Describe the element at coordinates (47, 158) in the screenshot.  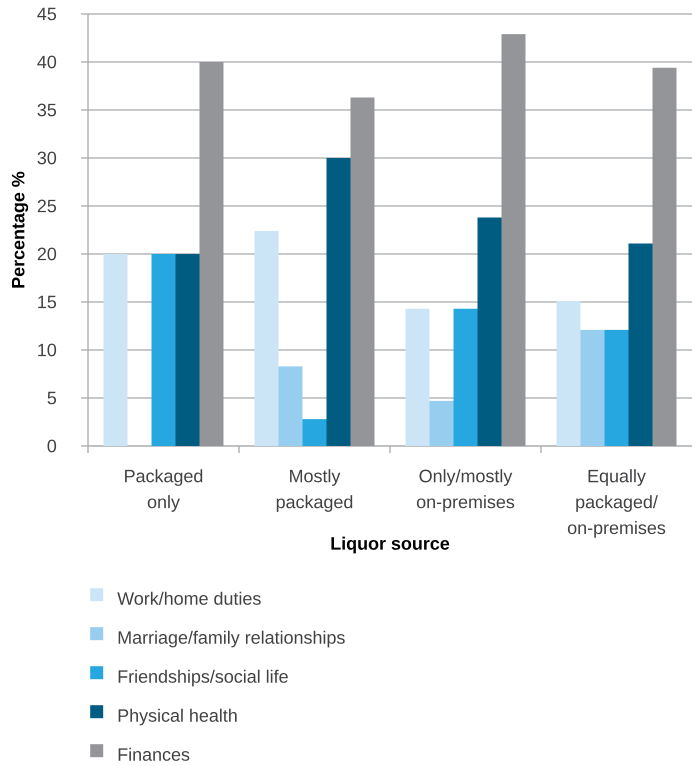
I see `y-tick-label: 30` at that location.